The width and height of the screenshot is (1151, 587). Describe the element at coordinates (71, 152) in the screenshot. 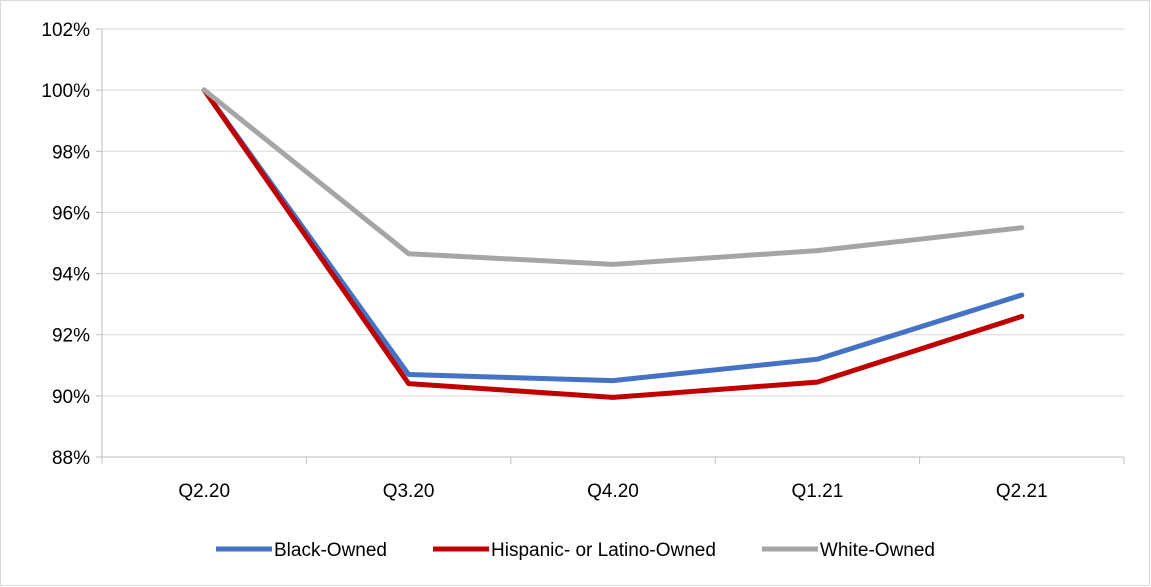

I see `y-tick-label: 98%` at that location.